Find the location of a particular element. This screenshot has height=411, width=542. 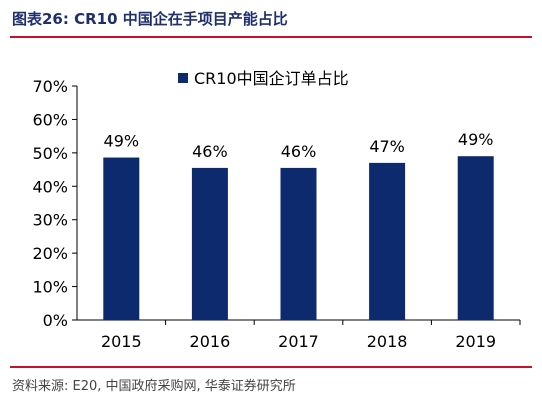

y-tick-label: 0% is located at coordinates (55, 320).